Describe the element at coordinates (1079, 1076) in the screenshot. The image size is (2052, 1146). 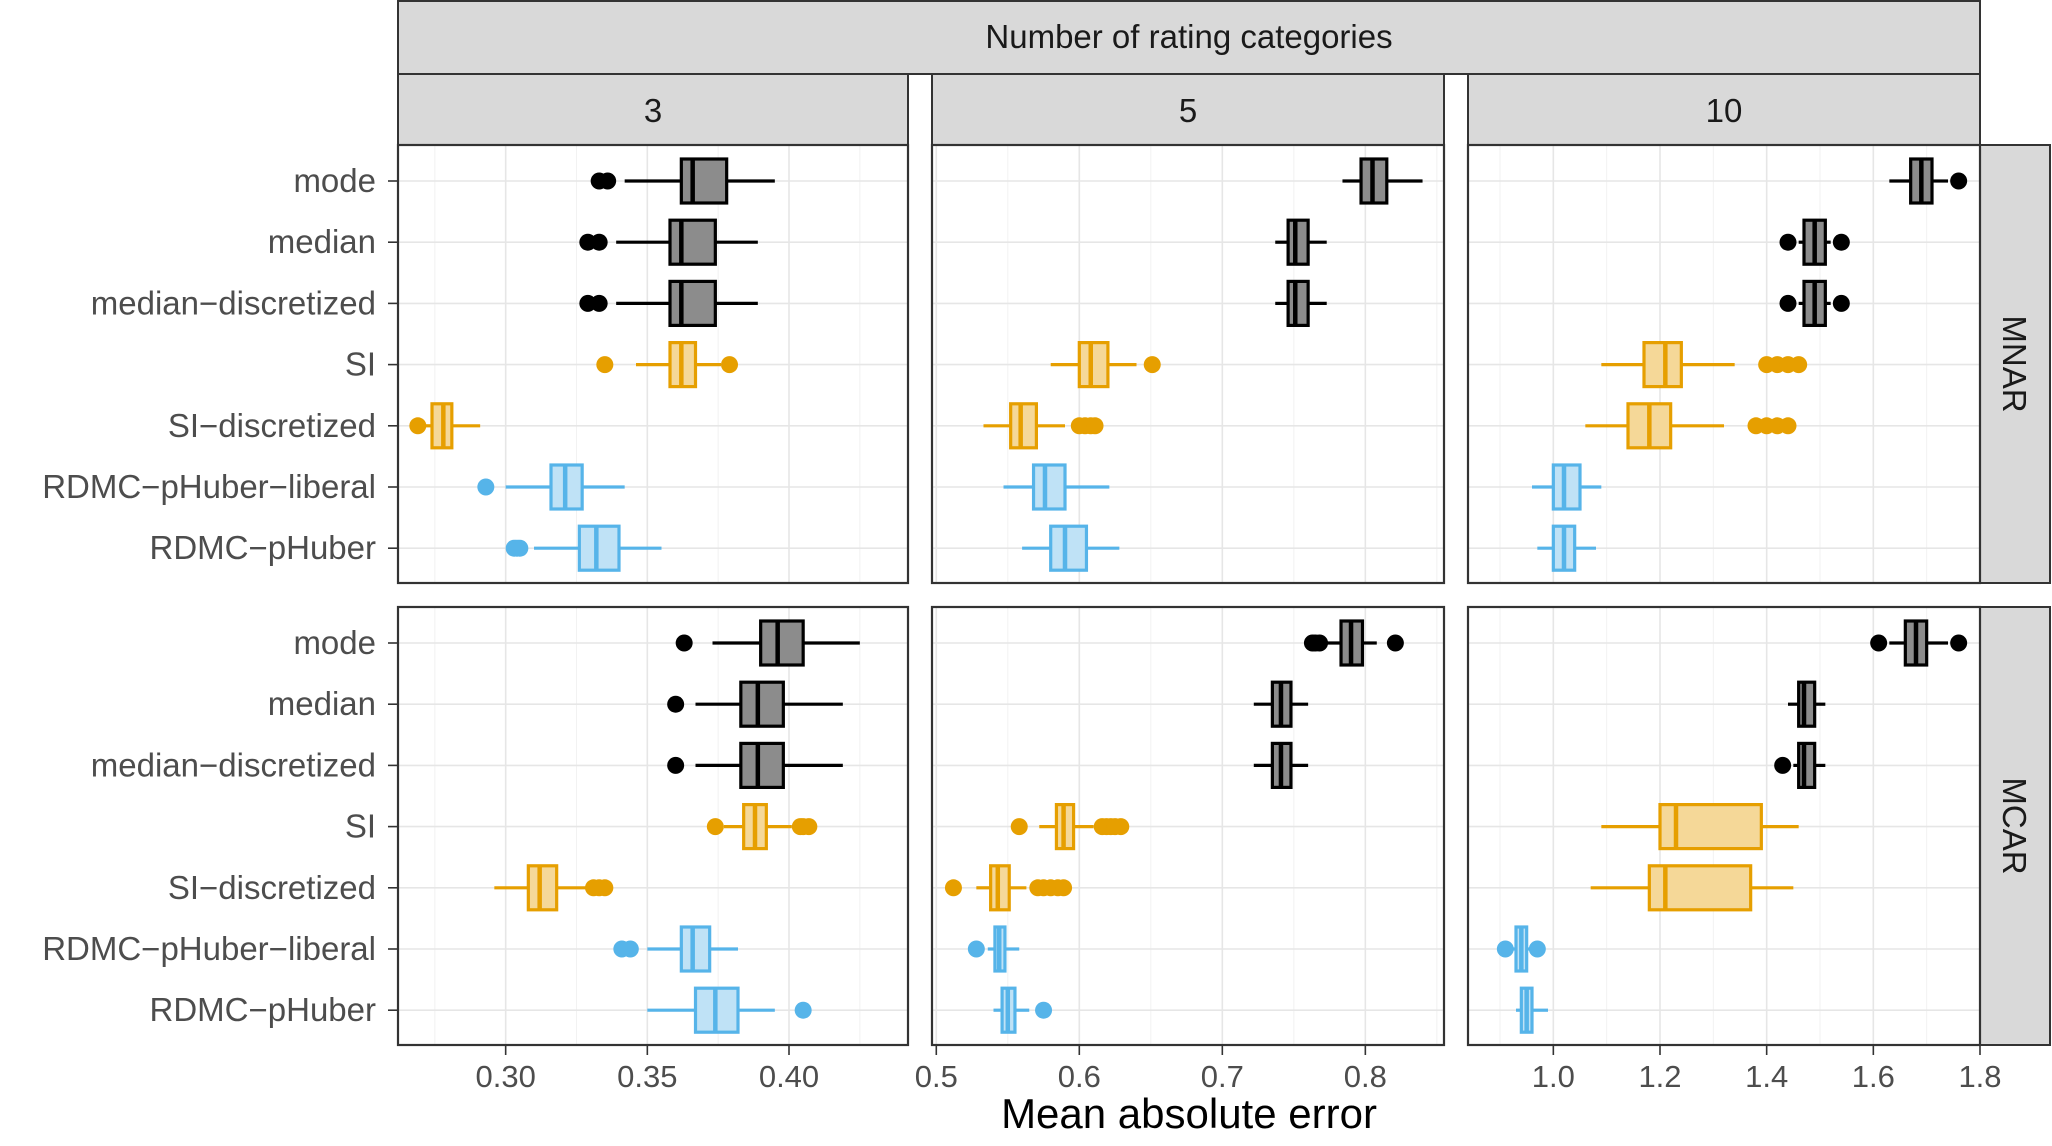
I see `x-tick-label: 0.6` at that location.